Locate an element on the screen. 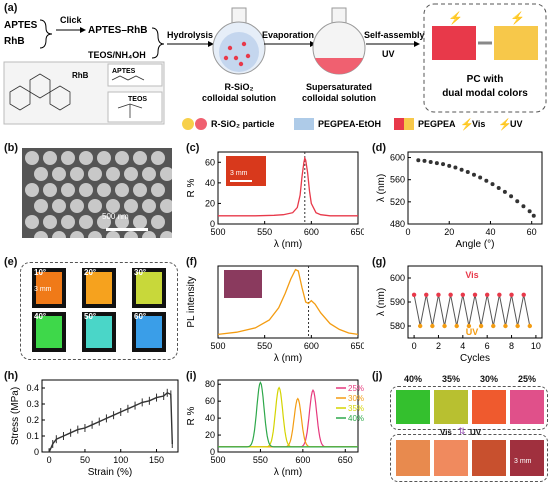  legend-pegpea-swatch-red is located at coordinates (399, 124).